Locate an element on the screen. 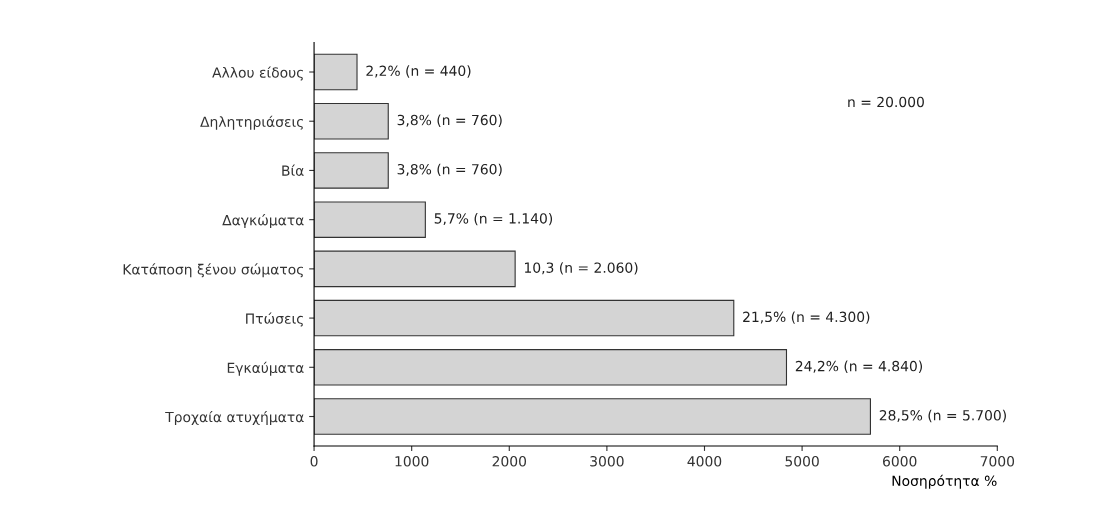 The width and height of the screenshot is (1102, 531). y-tick-label: Δαγκώματα is located at coordinates (263, 221).